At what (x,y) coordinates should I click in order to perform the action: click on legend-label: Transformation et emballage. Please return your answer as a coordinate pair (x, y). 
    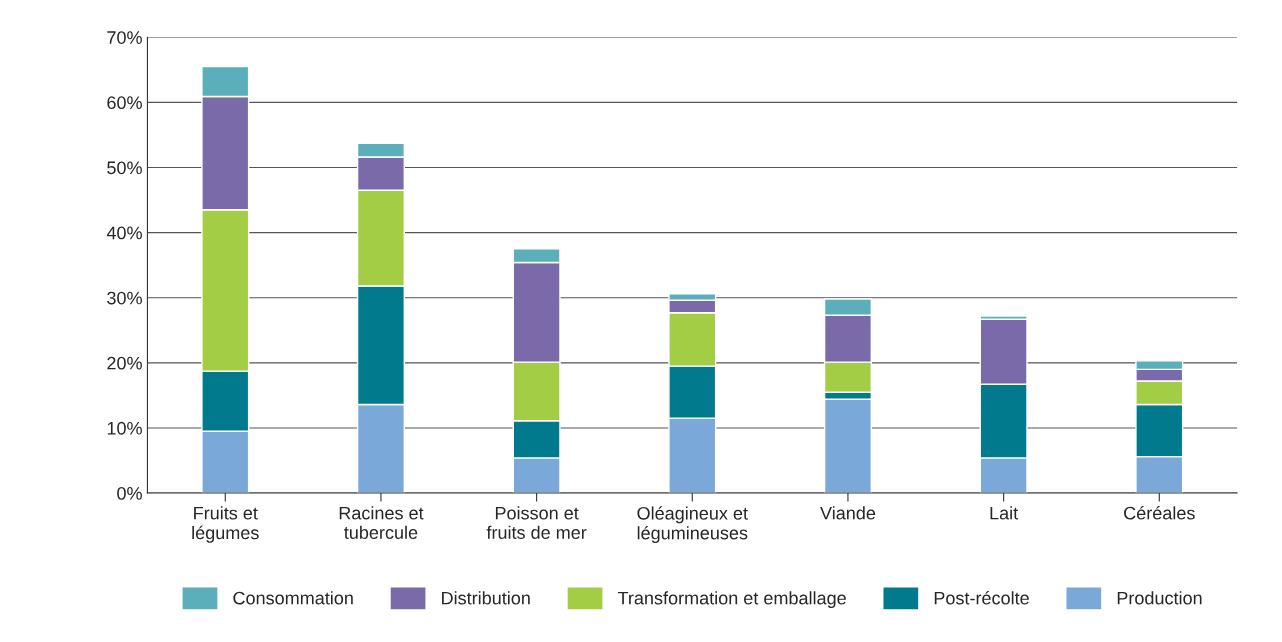
    Looking at the image, I should click on (731, 600).